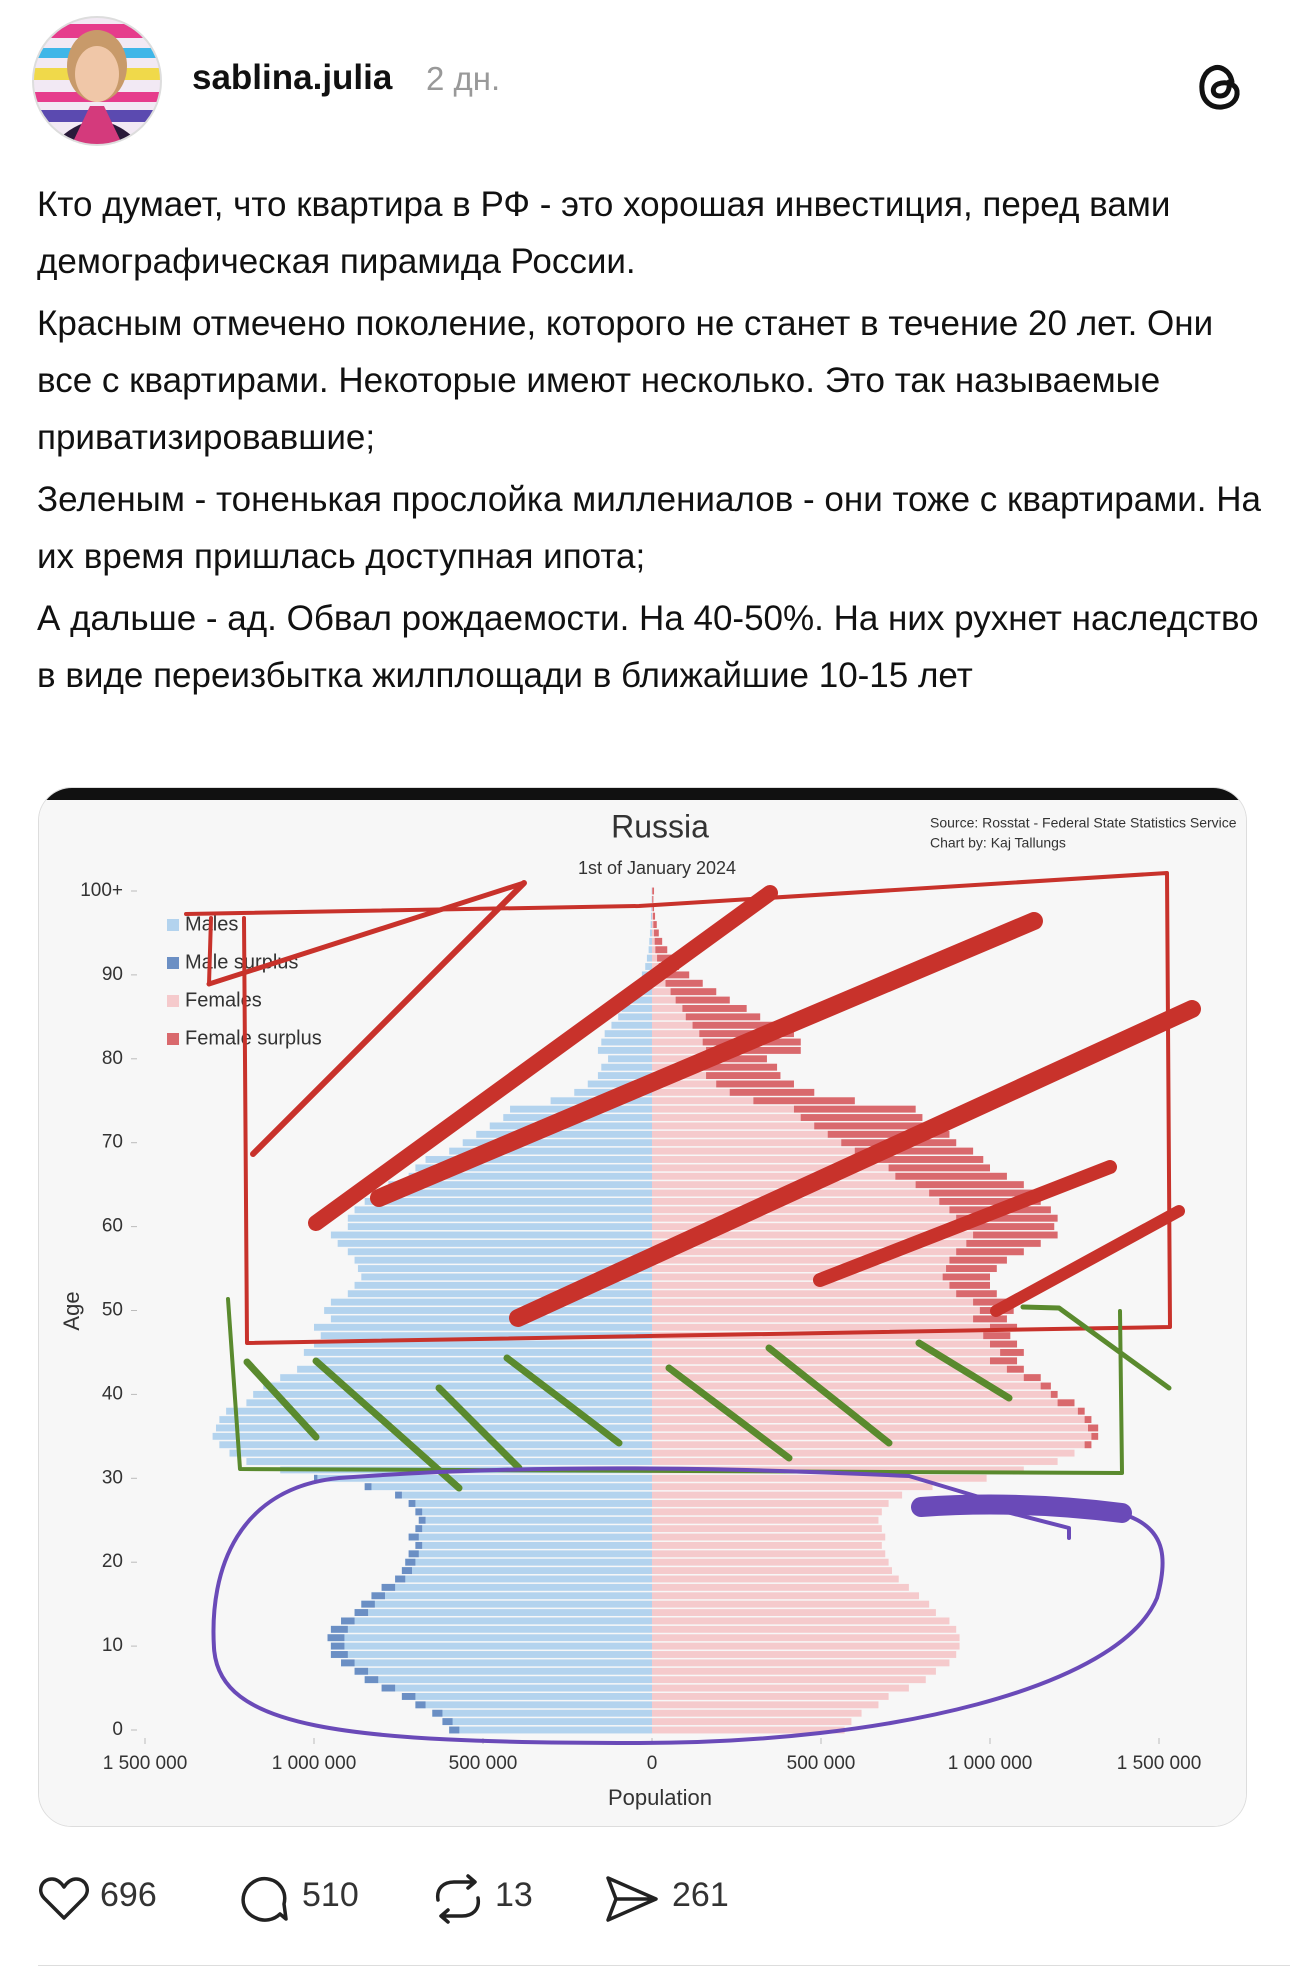  I want to click on x-tick-label: 0, so click(652, 1763).